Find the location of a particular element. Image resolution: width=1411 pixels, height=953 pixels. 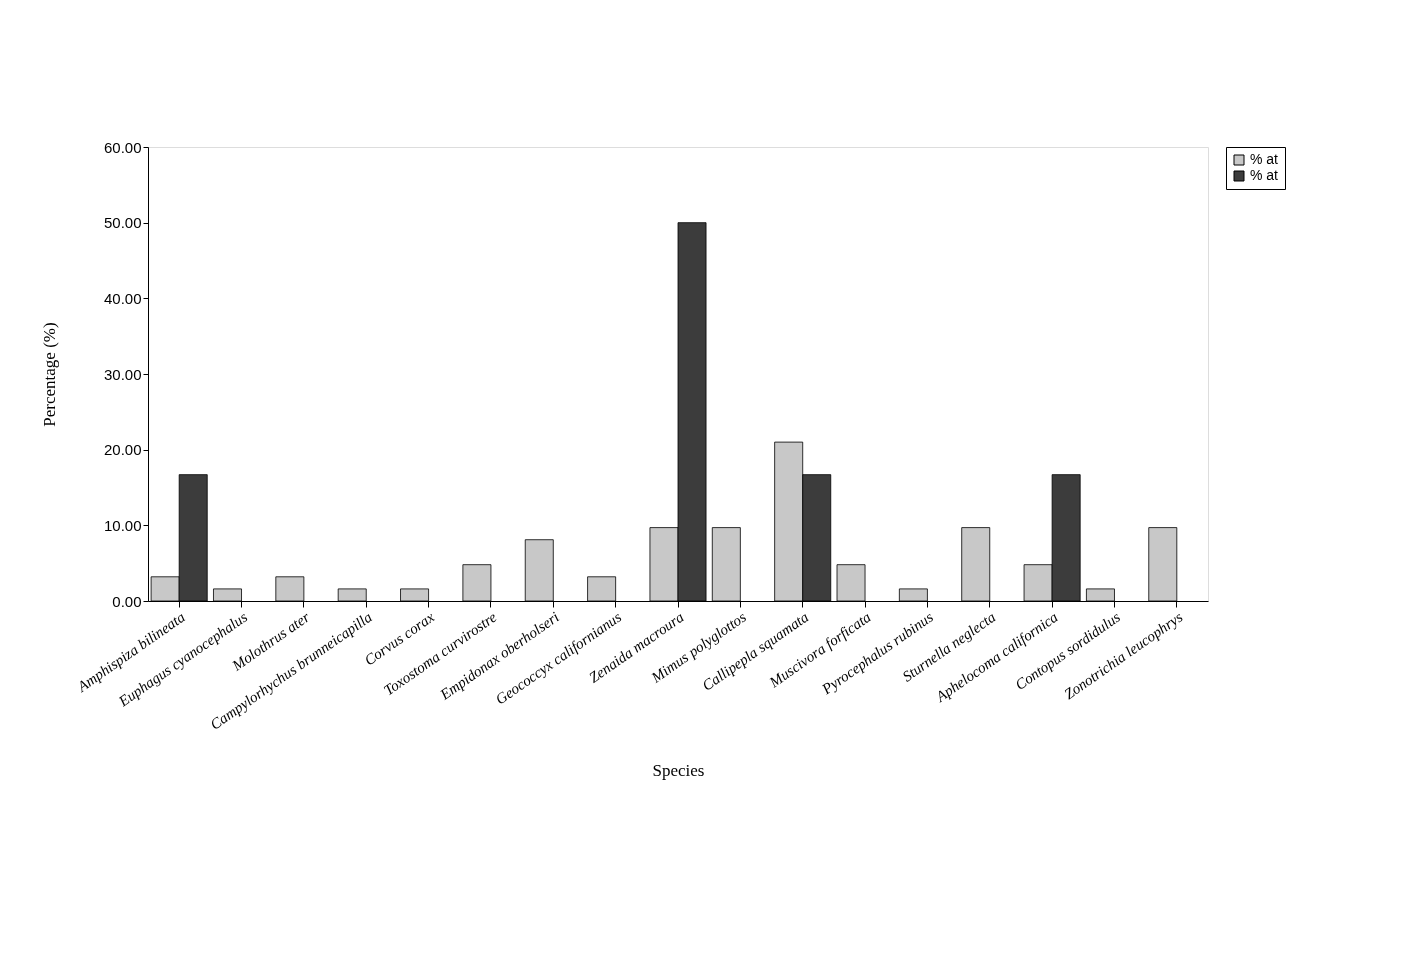

y-tick-label: 60.00 is located at coordinates (122, 147).